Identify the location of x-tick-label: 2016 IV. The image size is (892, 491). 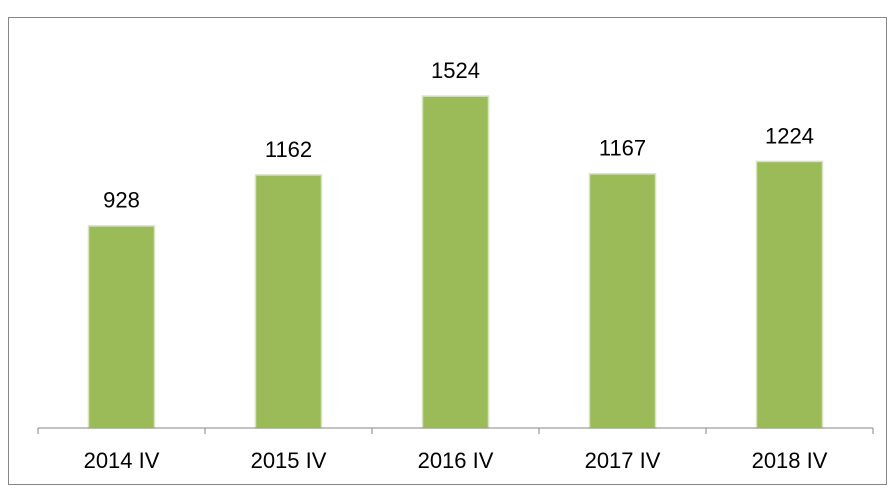
(456, 460).